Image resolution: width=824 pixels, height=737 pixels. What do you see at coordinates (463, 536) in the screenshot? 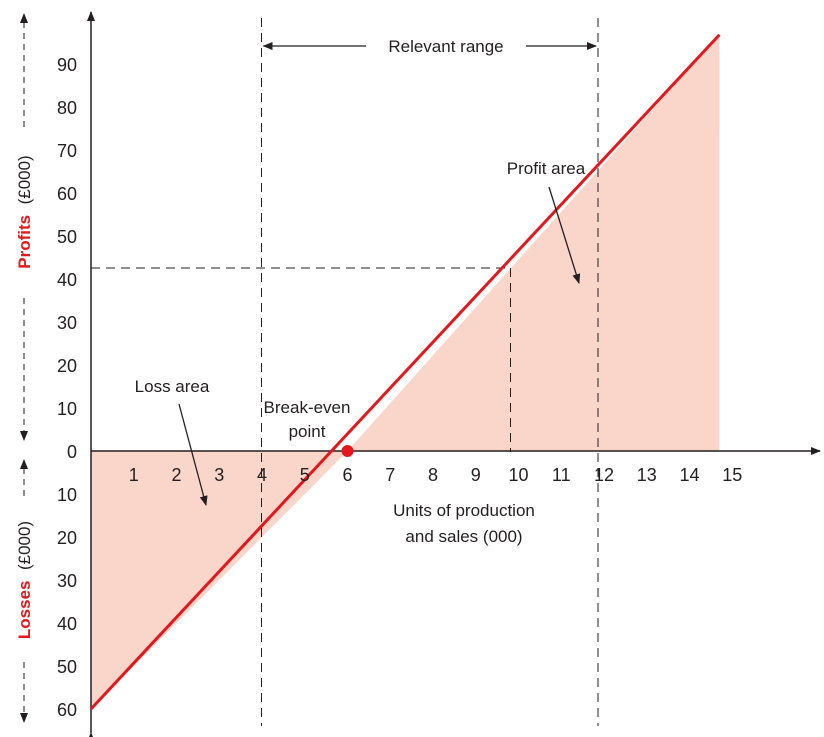
I see `x-axis-label-line2: and sales (000)` at bounding box center [463, 536].